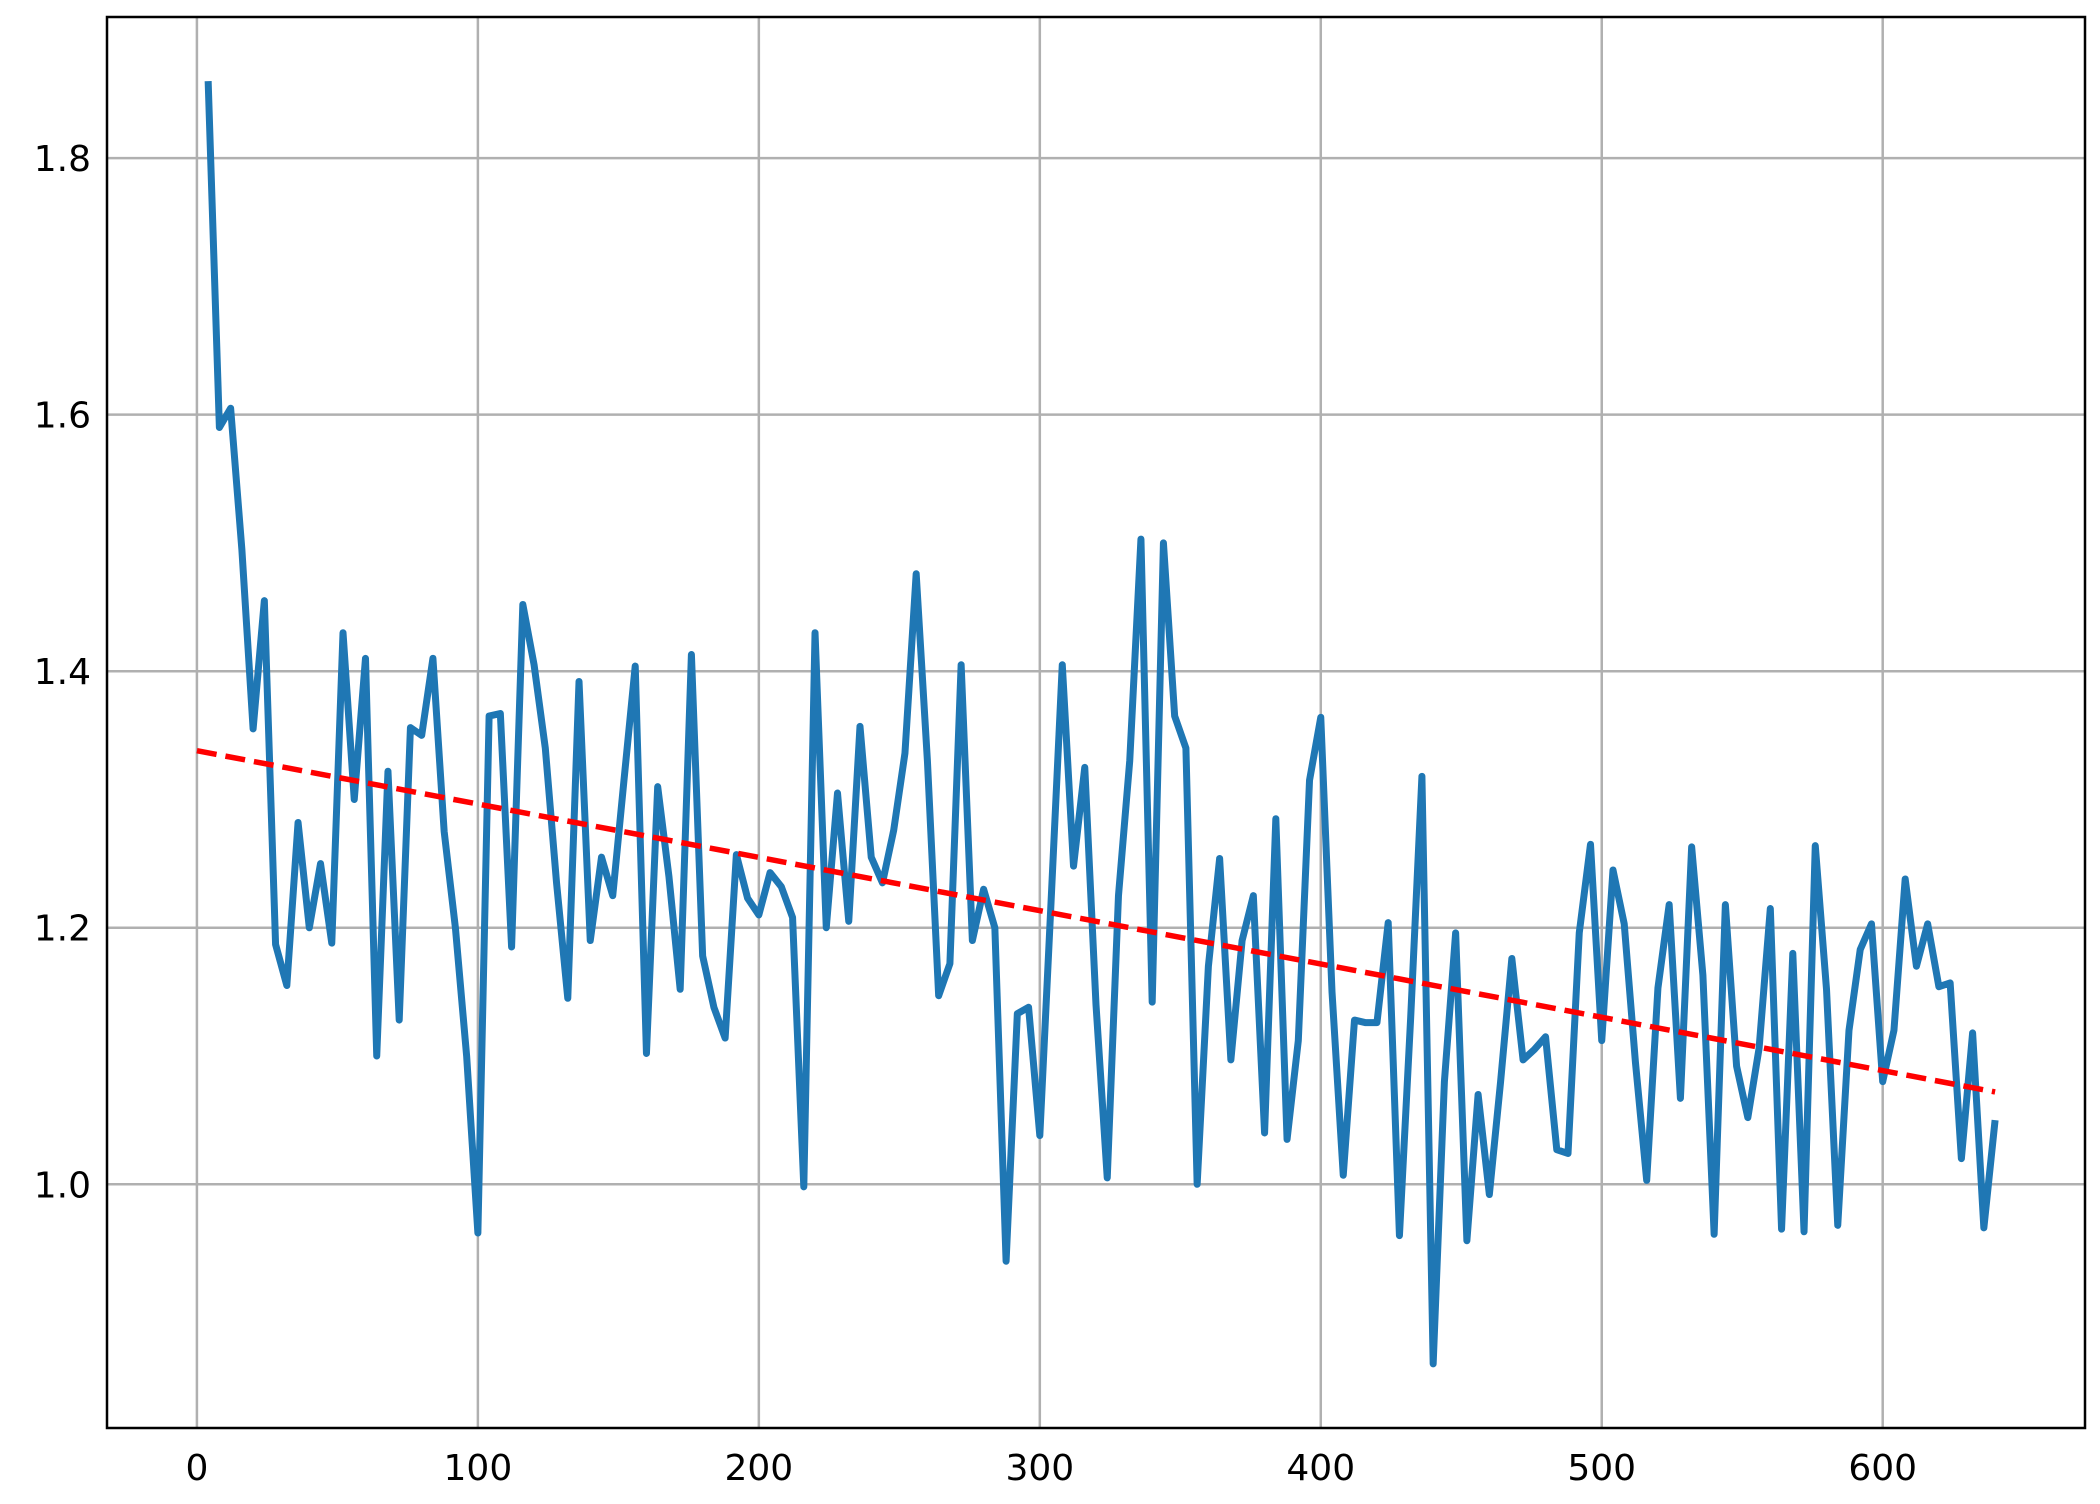 This screenshot has width=2100, height=1504. Describe the element at coordinates (62, 1185) in the screenshot. I see `y-tick-label: 1.0` at that location.